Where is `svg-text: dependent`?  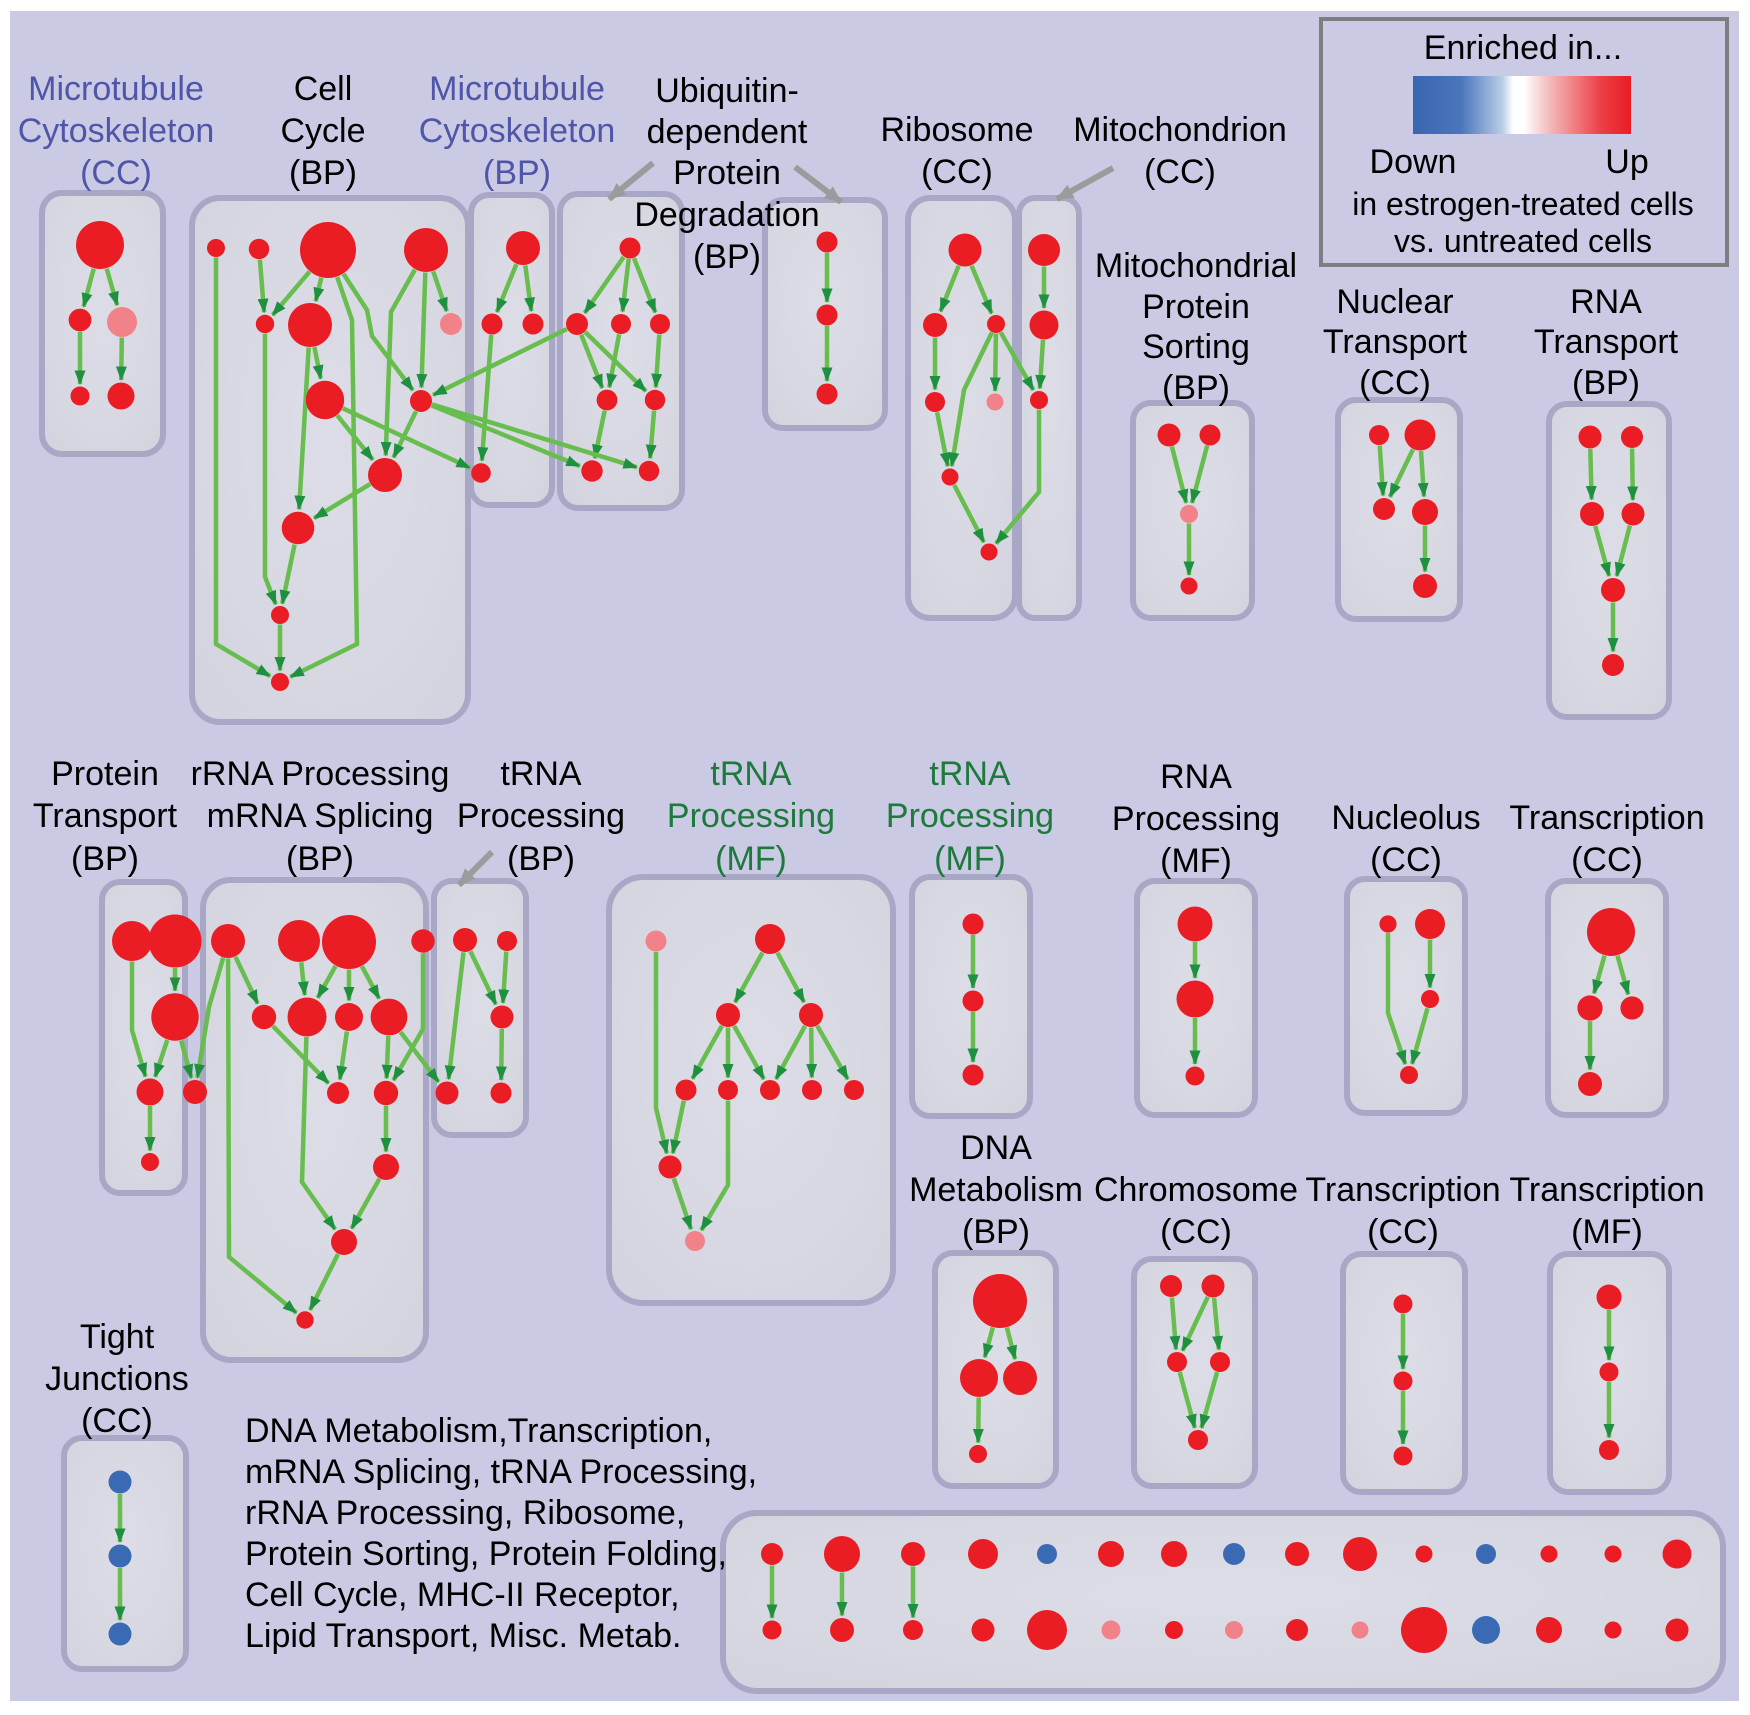 svg-text: dependent is located at coordinates (727, 132).